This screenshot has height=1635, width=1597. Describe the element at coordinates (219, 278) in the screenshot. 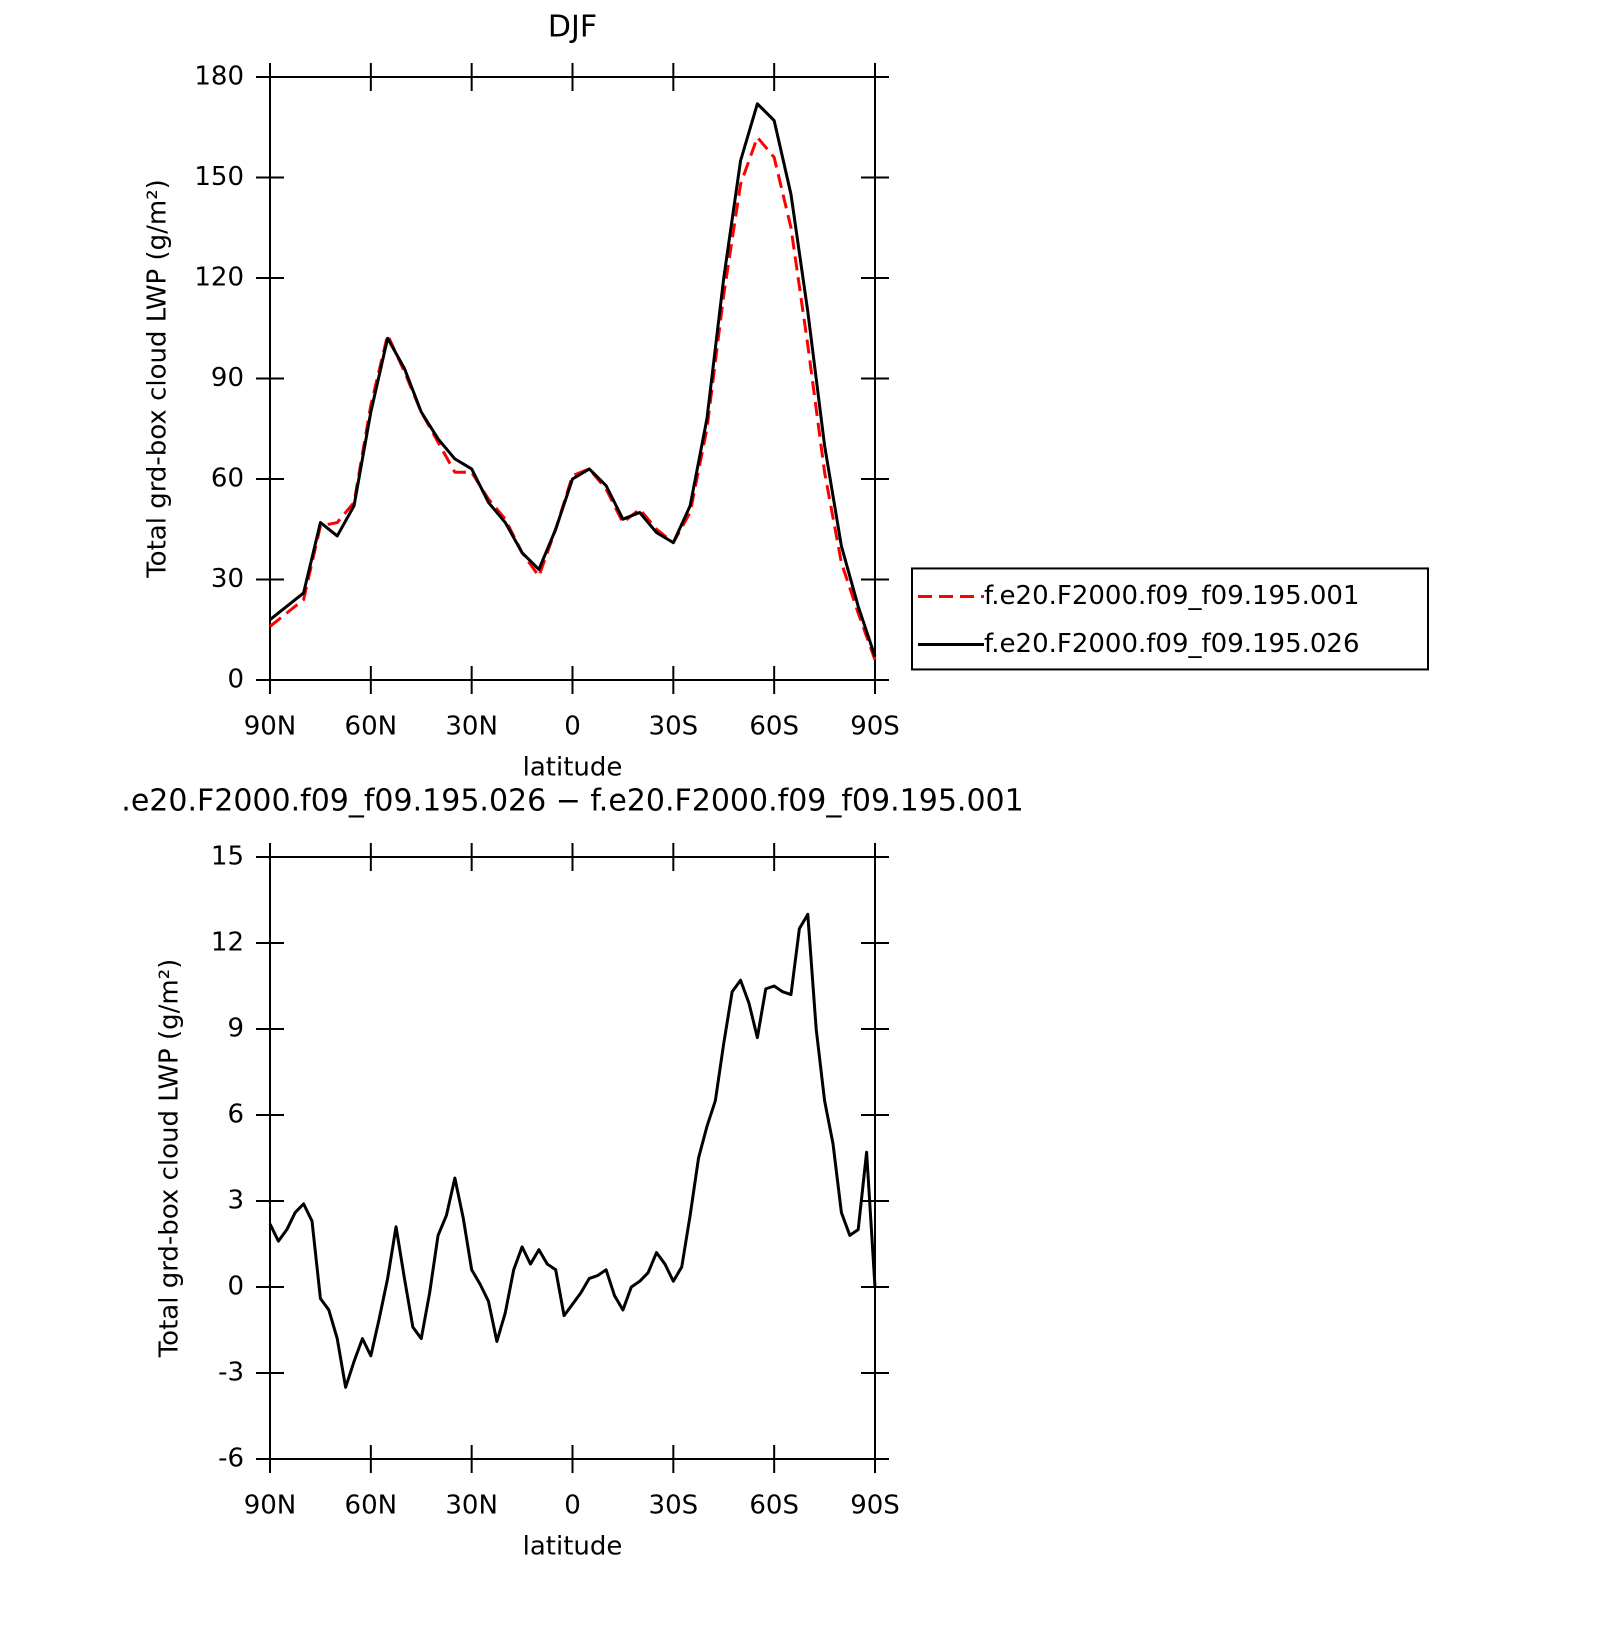

I see `y-tick-label: 120` at that location.